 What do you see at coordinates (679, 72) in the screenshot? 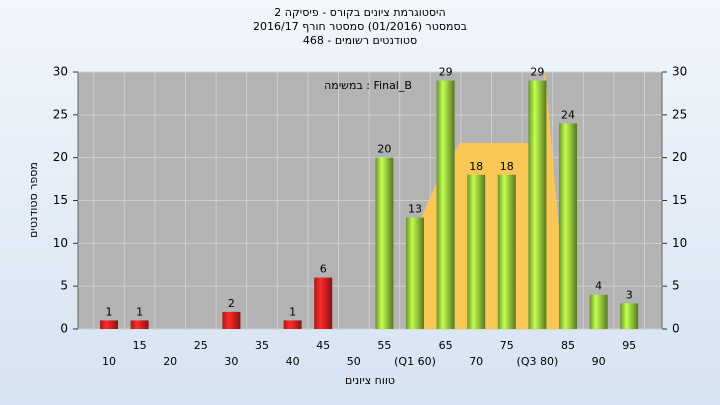
I see `y2-tick-label: 30` at bounding box center [679, 72].